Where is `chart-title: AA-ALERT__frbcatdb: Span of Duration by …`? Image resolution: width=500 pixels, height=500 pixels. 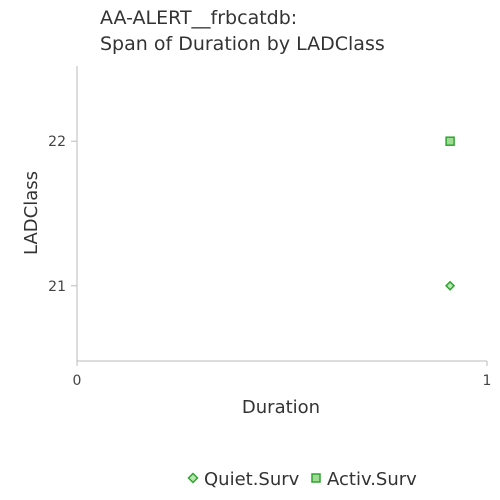 chart-title: AA-ALERT__frbcatdb: Span of Duration by … is located at coordinates (242, 31).